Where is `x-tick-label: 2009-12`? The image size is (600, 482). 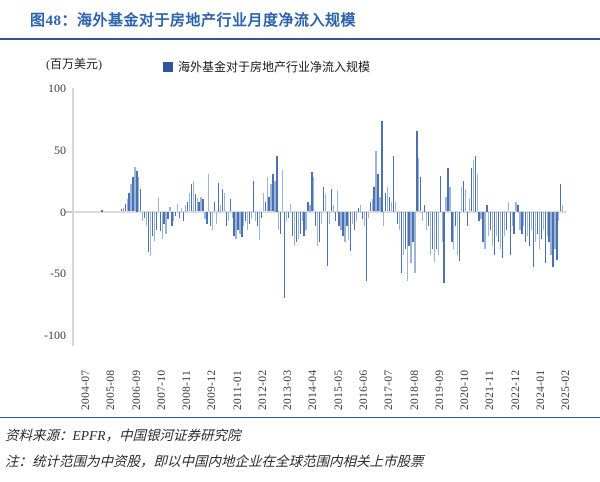 x-tick-label: 2009-12 is located at coordinates (212, 389).